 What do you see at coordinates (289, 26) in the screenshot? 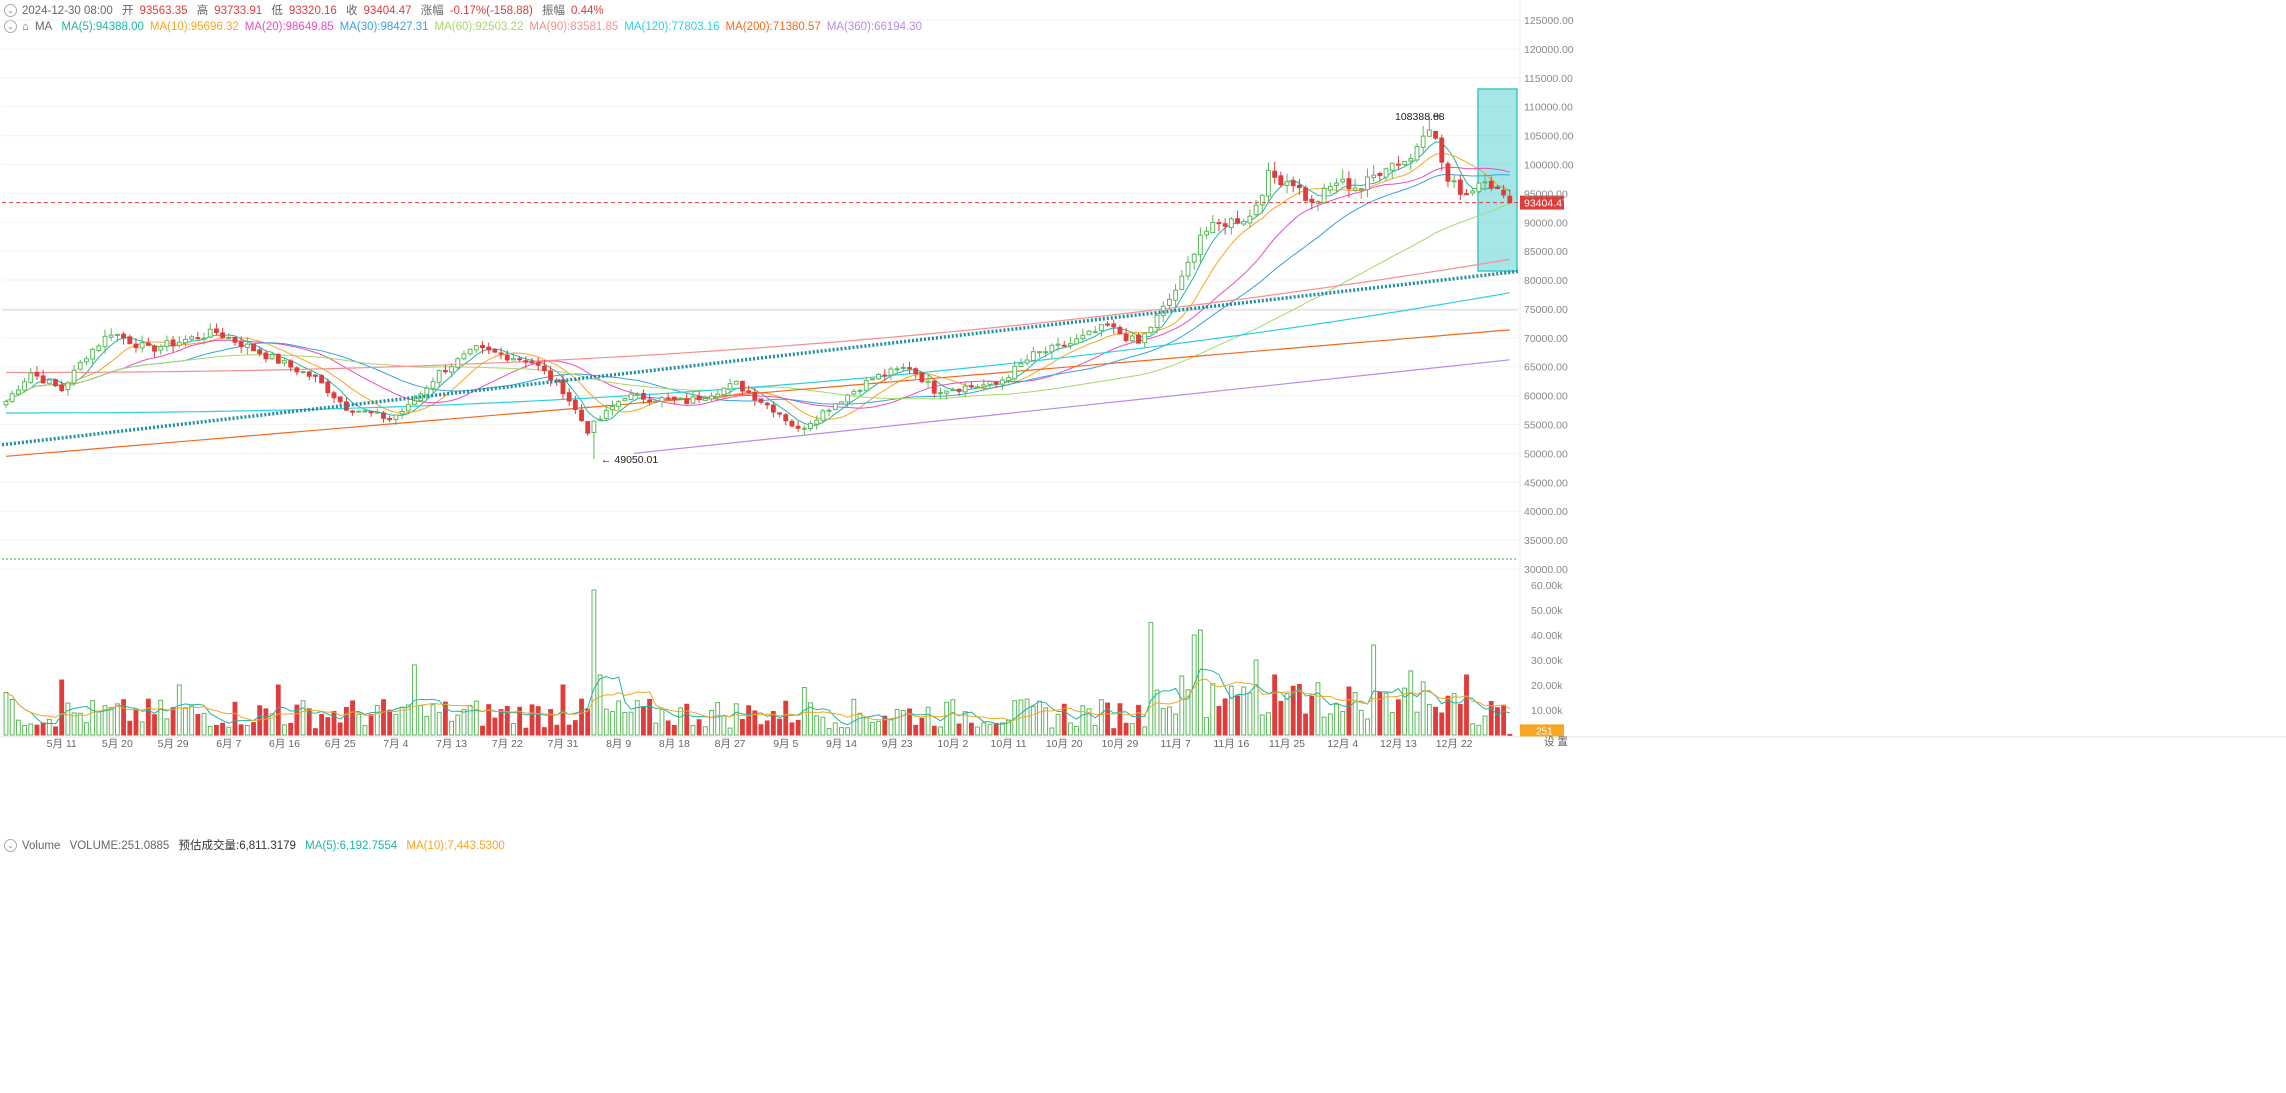
I see `ma-legend-item: MA(20):98649.85` at bounding box center [289, 26].